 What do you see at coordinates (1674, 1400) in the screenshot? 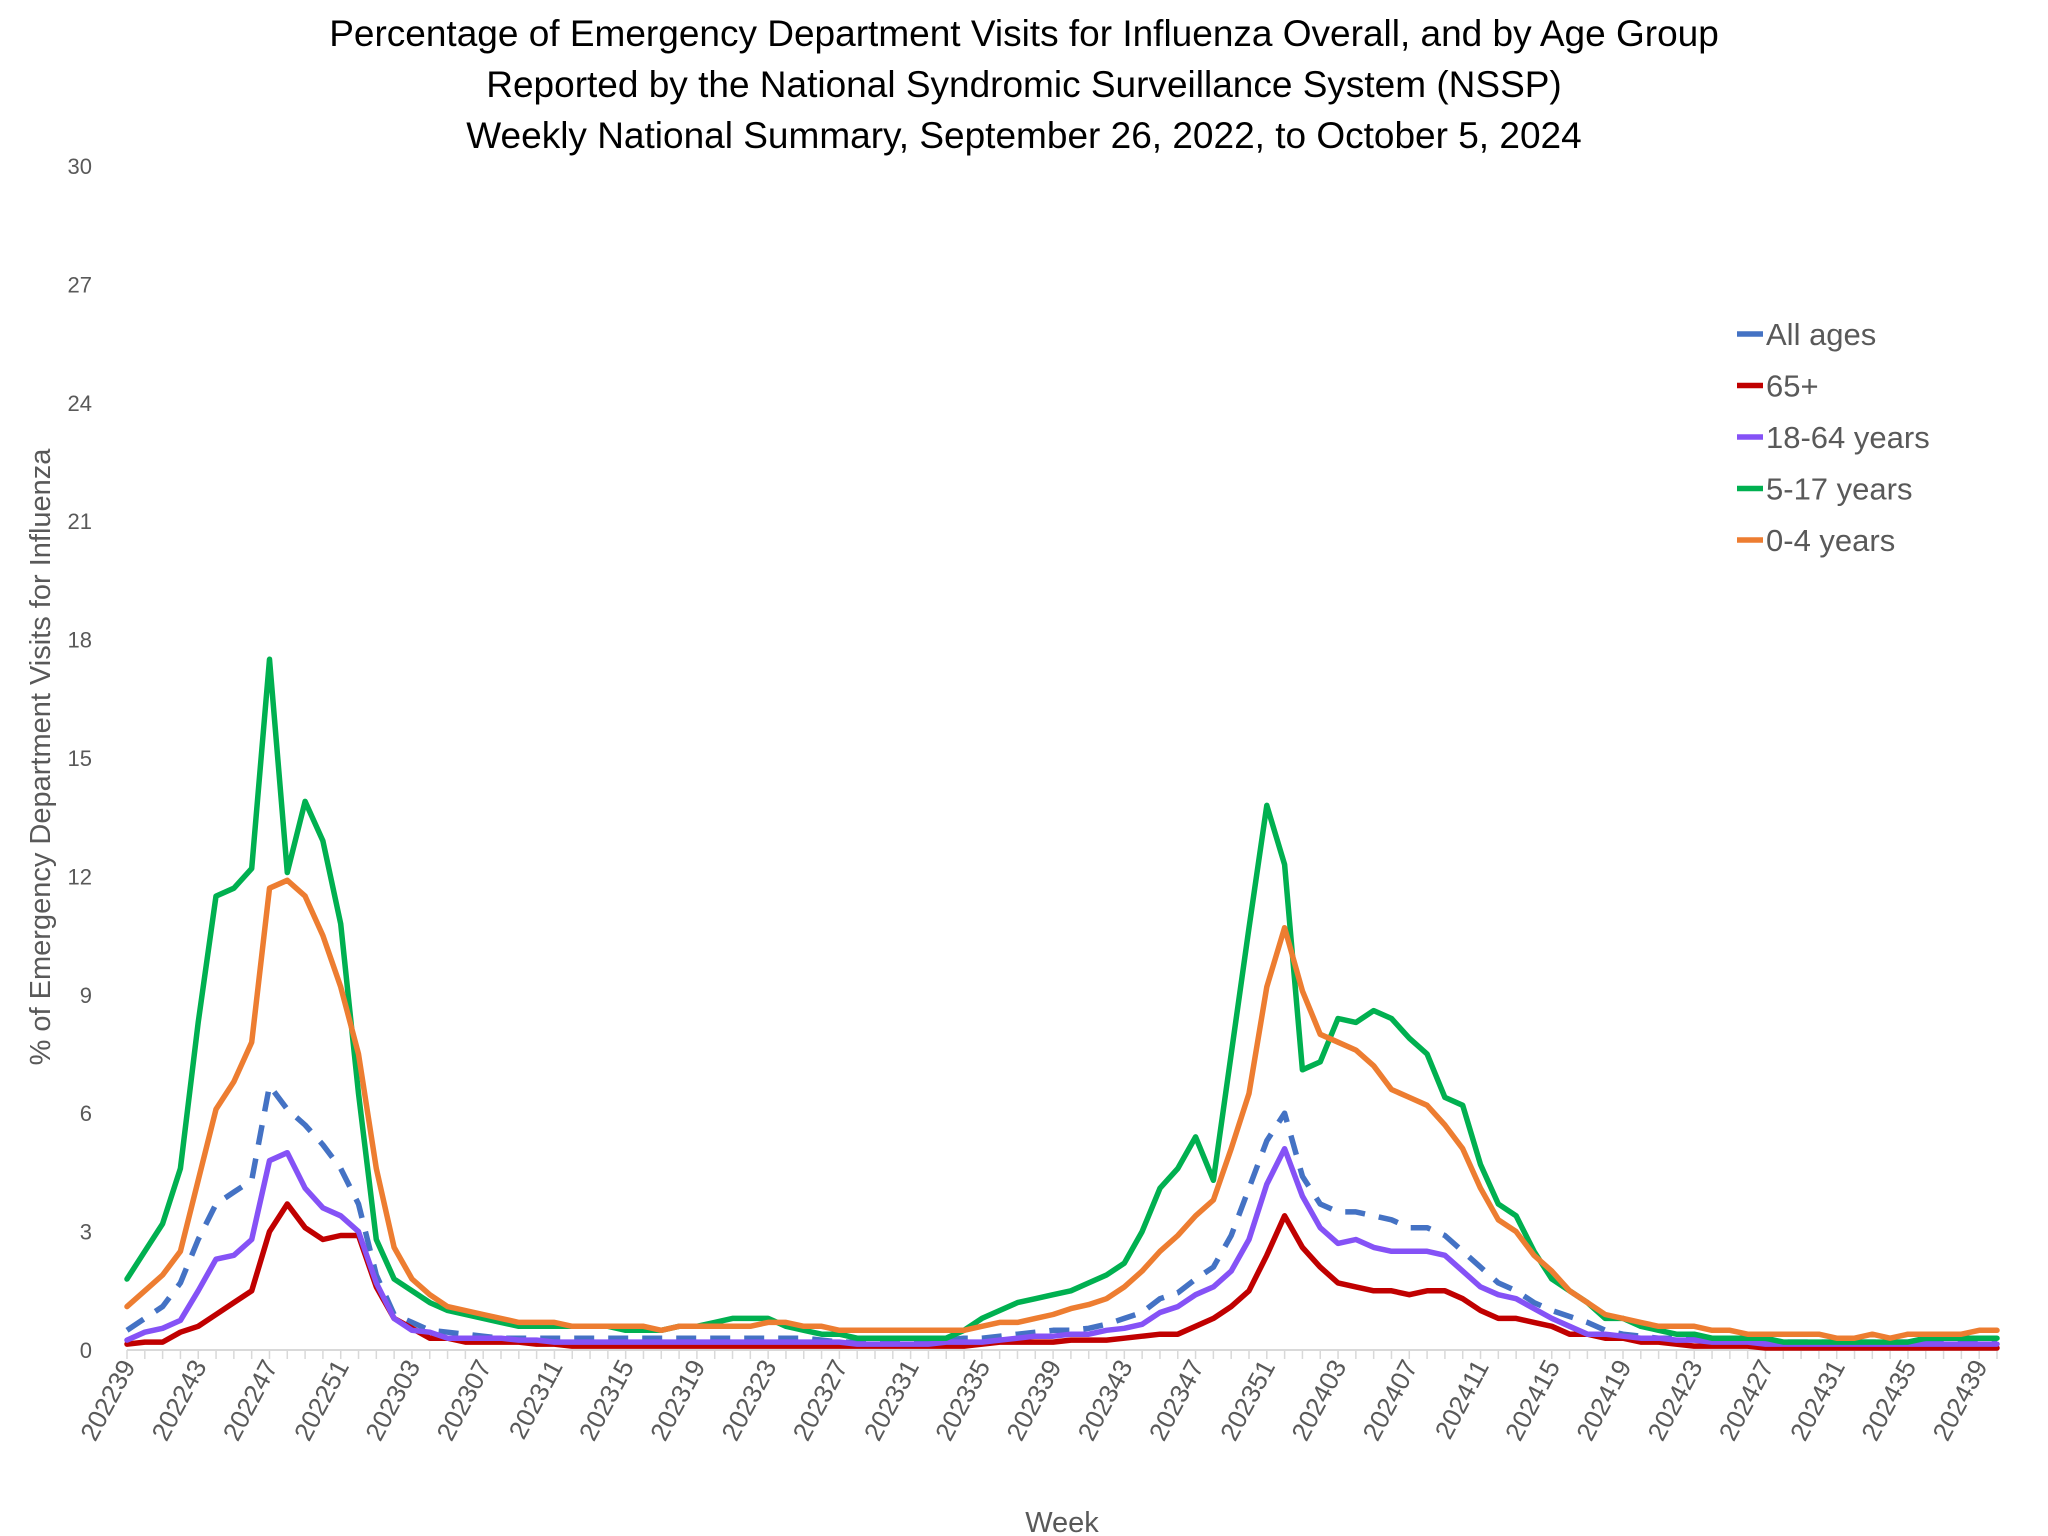
I see `x-tick-label: 202423` at bounding box center [1674, 1400].